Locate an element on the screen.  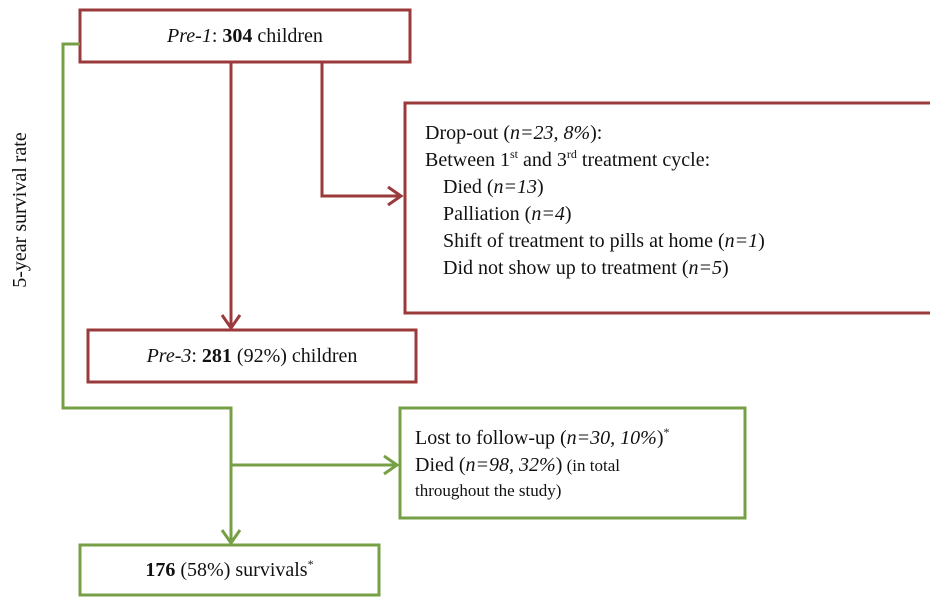
dropout-line: Did not show up to treatment (n=5) is located at coordinates (586, 268).